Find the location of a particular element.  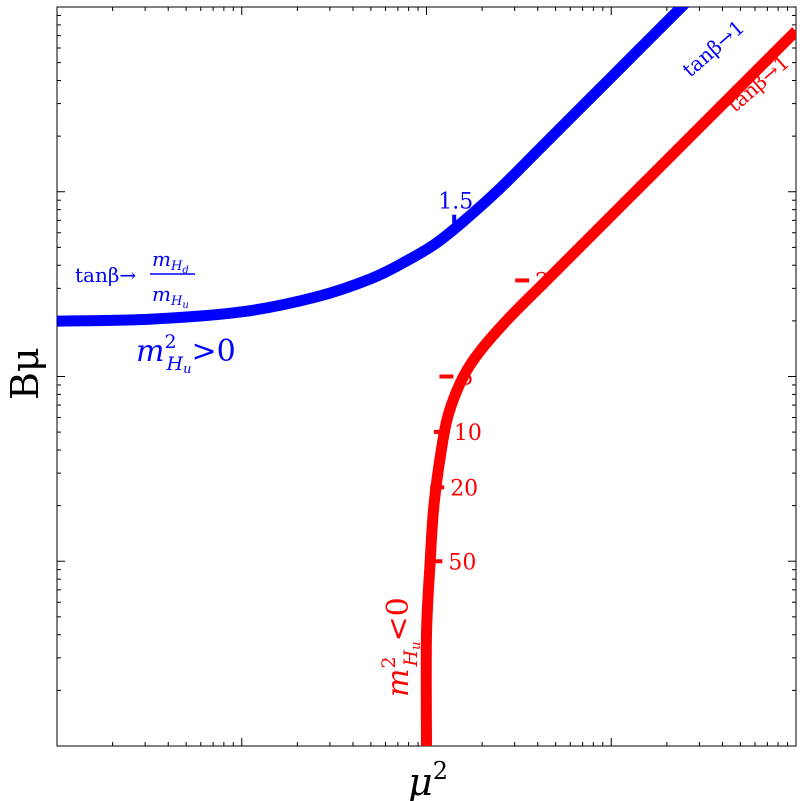

blue-tick-label: 1.5 is located at coordinates (455, 202).